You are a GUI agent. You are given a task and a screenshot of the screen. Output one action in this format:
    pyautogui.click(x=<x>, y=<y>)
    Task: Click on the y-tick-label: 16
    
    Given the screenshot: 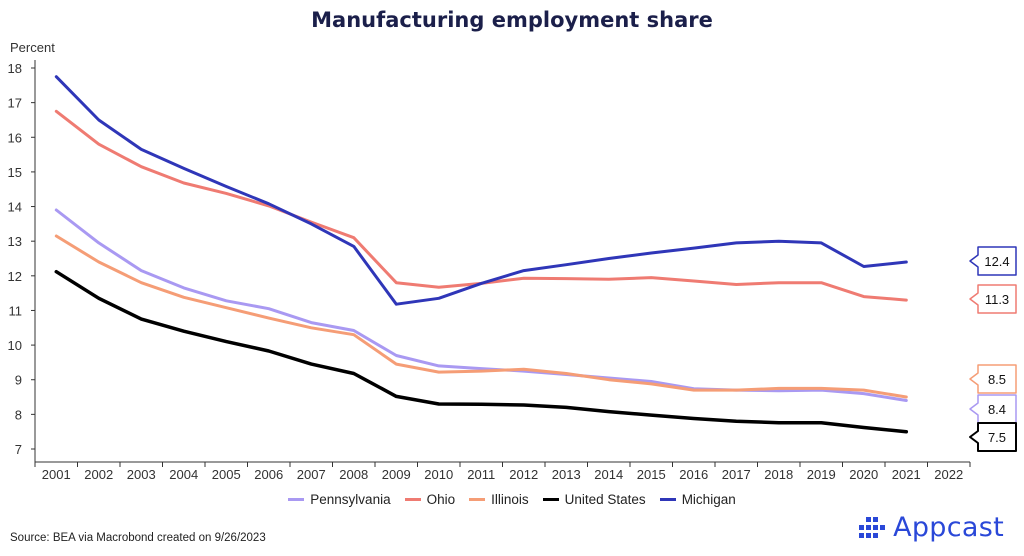 What is the action you would take?
    pyautogui.click(x=15, y=137)
    